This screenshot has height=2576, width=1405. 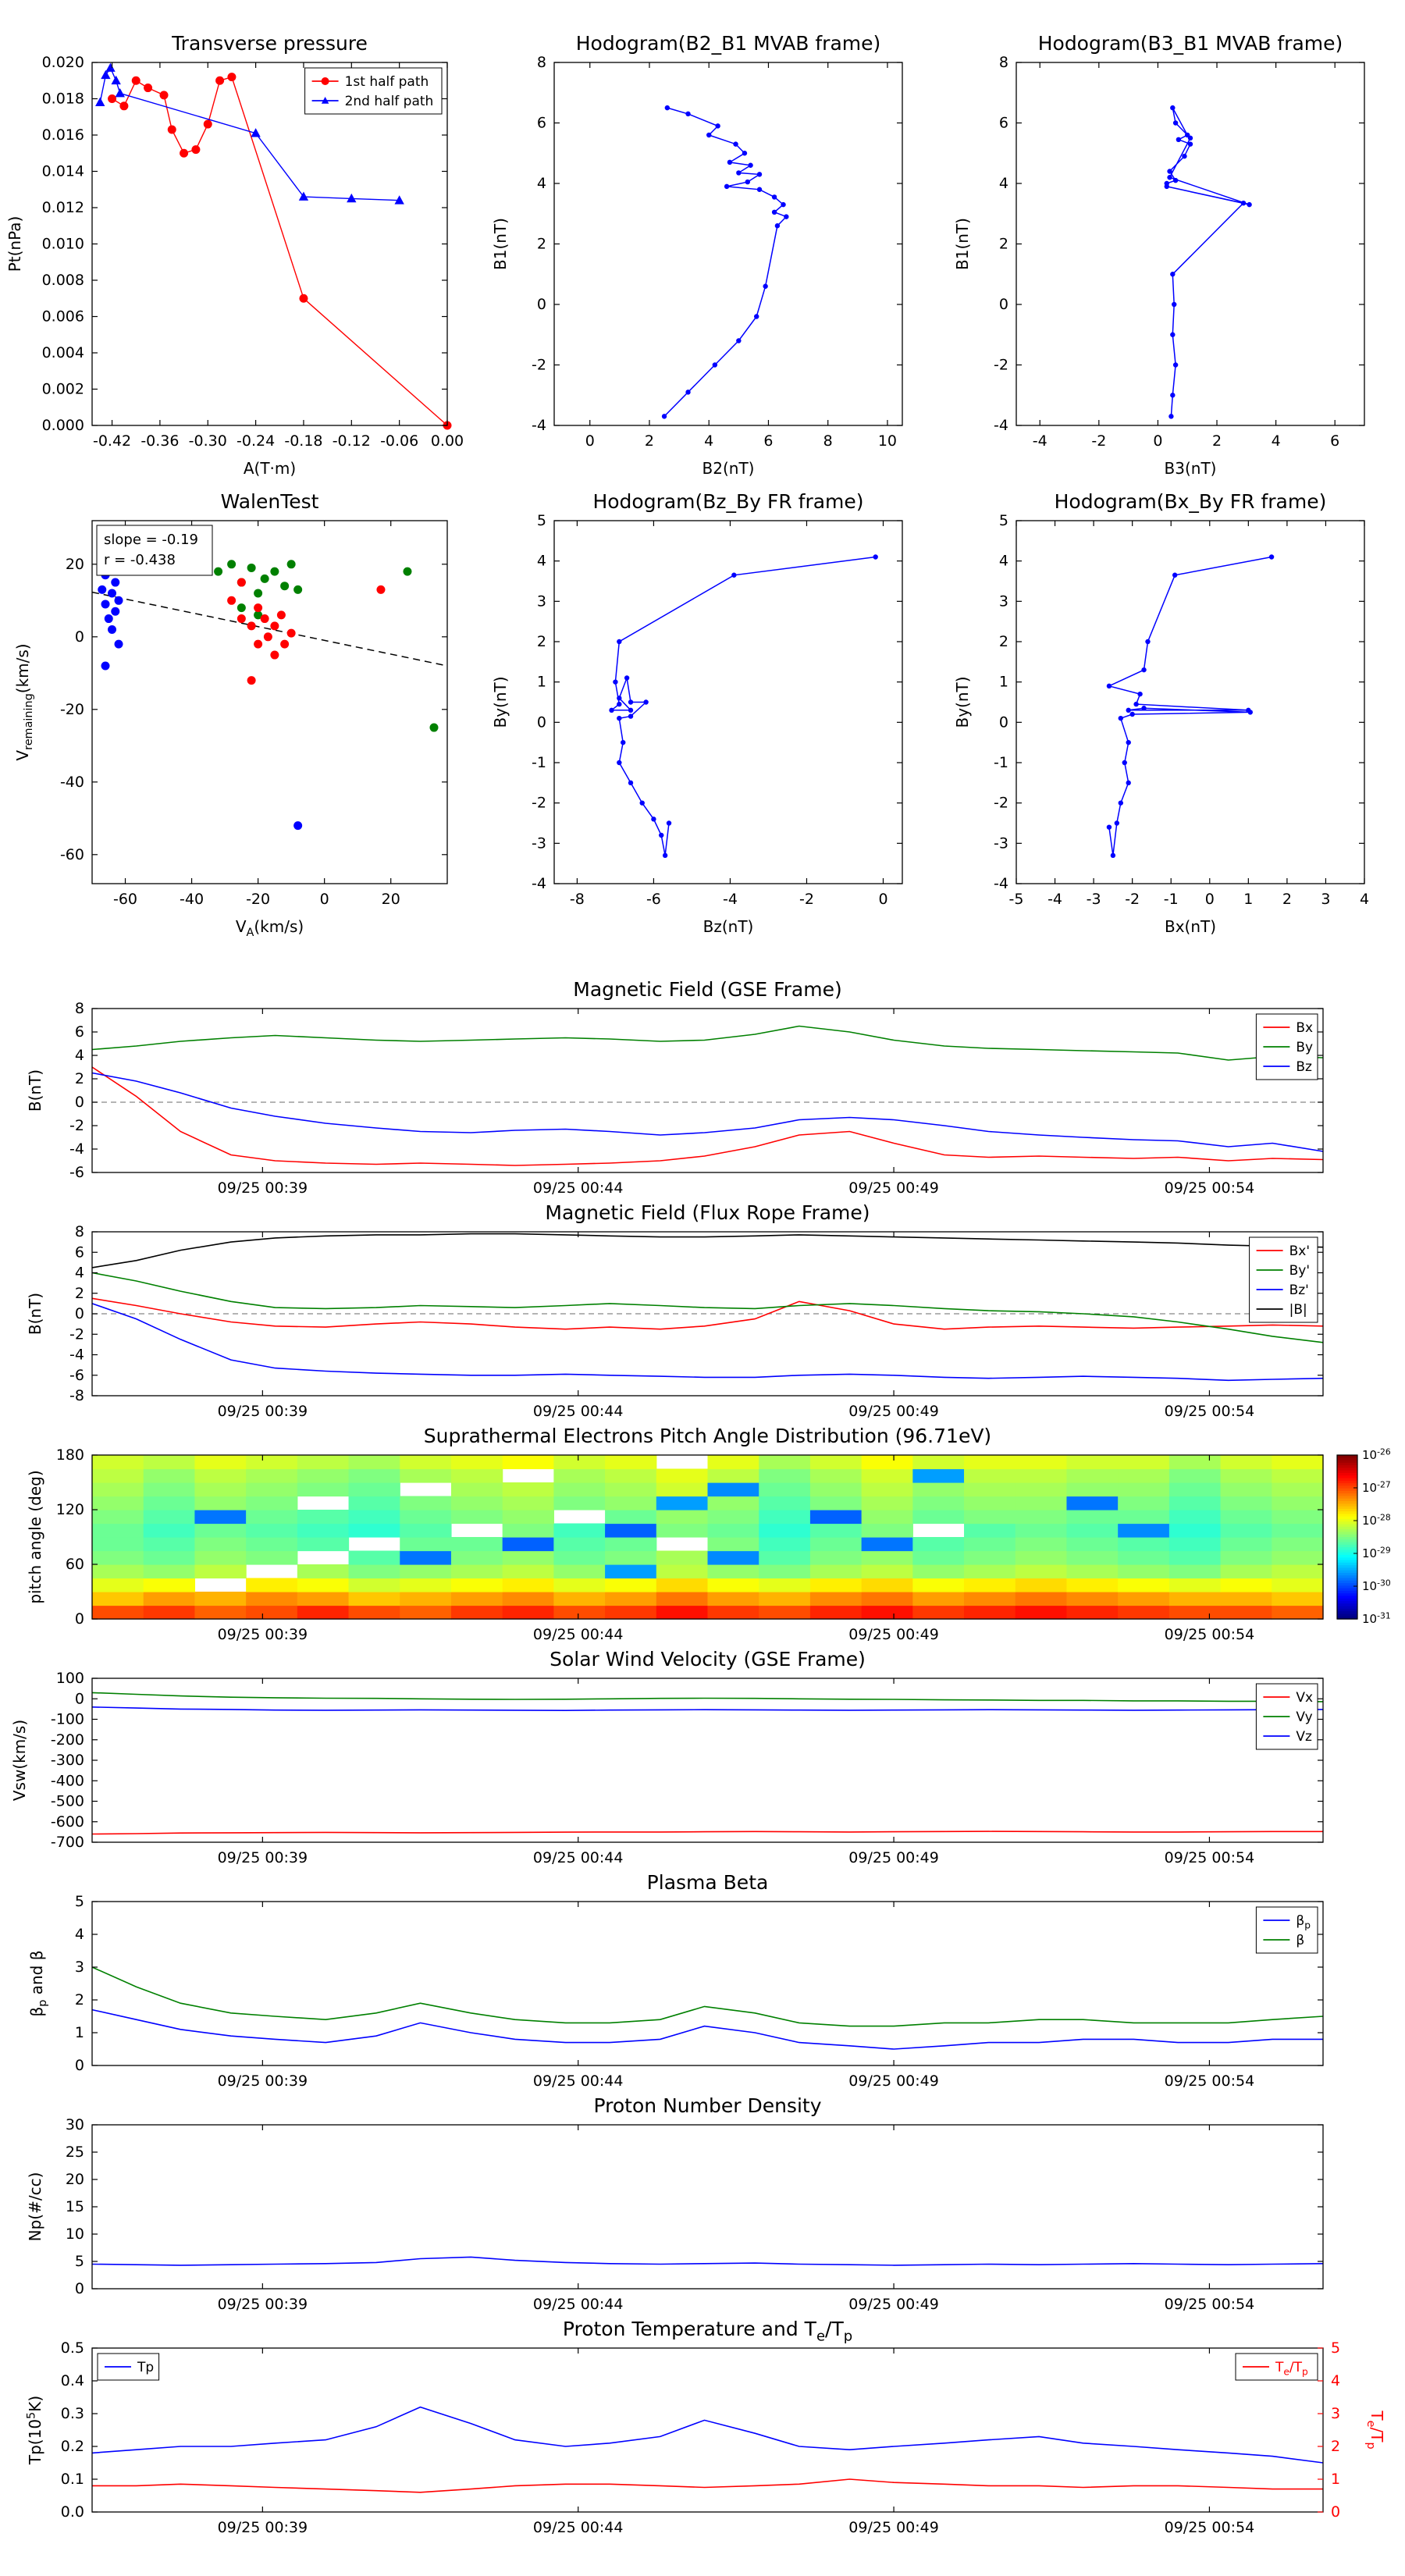 I want to click on axes-plasma-beta, so click(x=708, y=1983).